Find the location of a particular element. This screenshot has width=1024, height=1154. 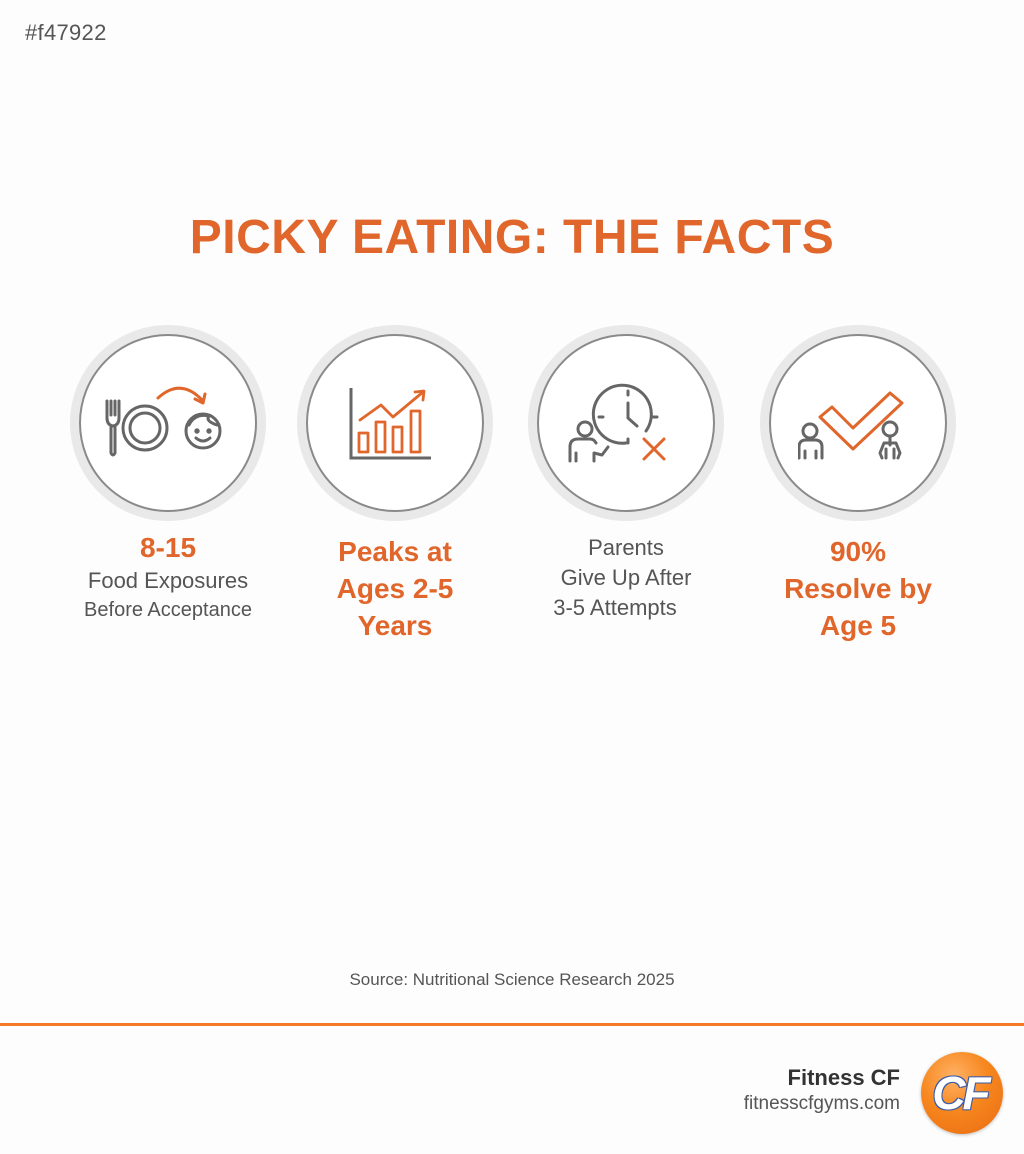

bar-chart-trend-icon is located at coordinates (390, 424).